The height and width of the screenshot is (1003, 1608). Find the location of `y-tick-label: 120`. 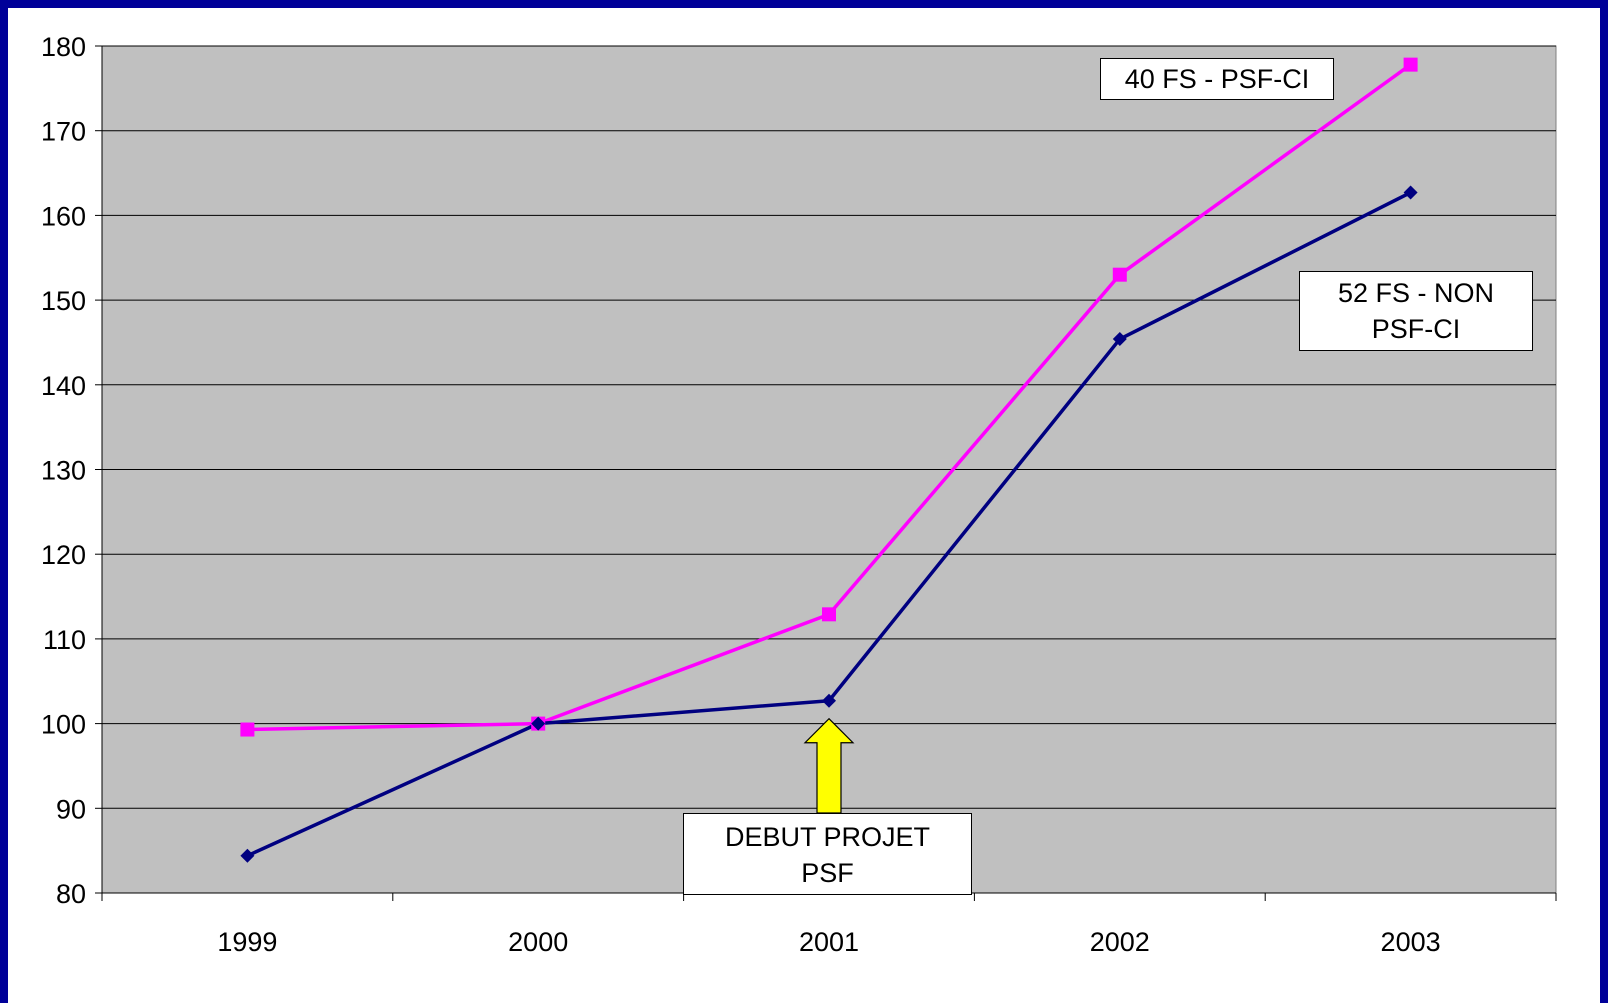

y-tick-label: 120 is located at coordinates (63, 555).